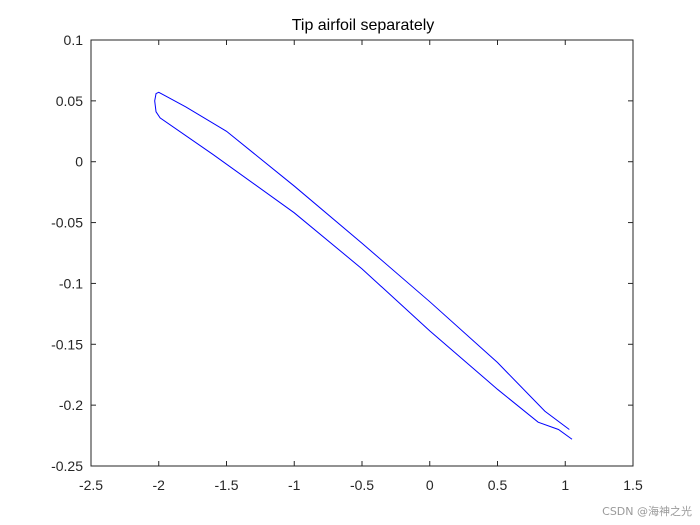 This screenshot has height=525, width=700. I want to click on y-tick-label: 0.05, so click(69, 101).